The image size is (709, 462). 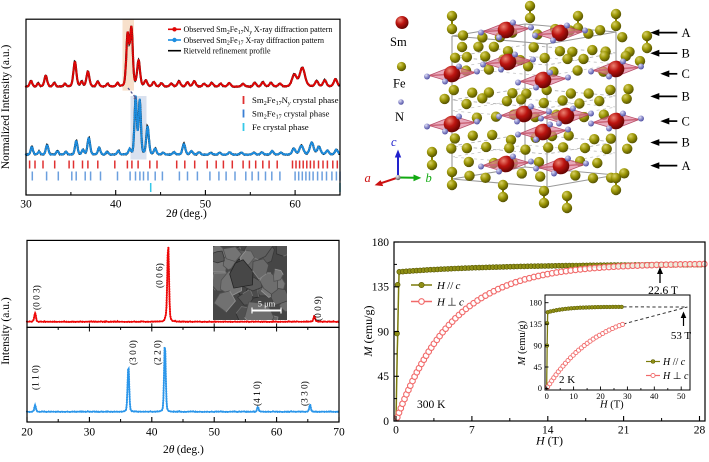 What do you see at coordinates (624, 431) in the screenshot?
I see `svg-text: 21` at bounding box center [624, 431].